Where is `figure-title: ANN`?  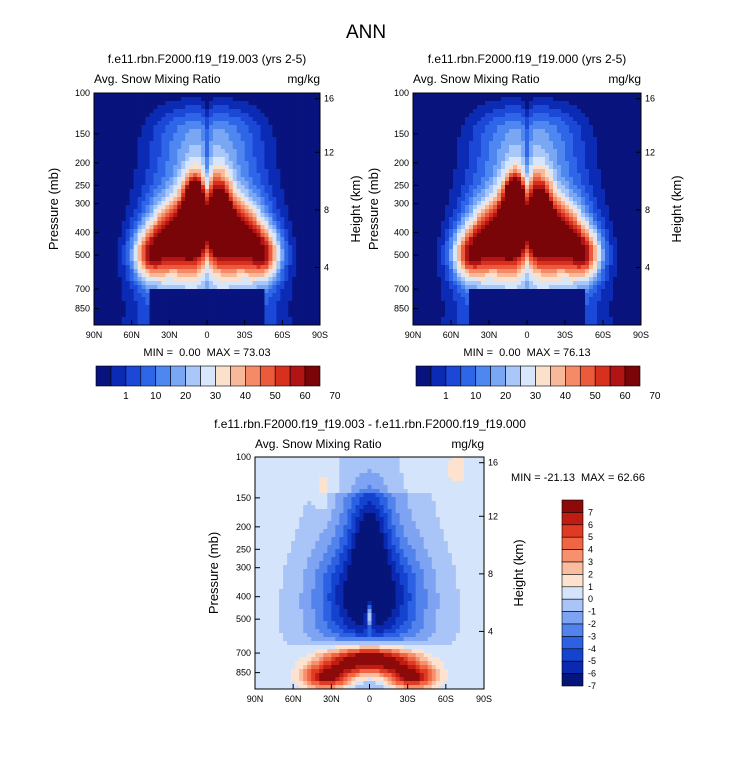 figure-title: ANN is located at coordinates (366, 32).